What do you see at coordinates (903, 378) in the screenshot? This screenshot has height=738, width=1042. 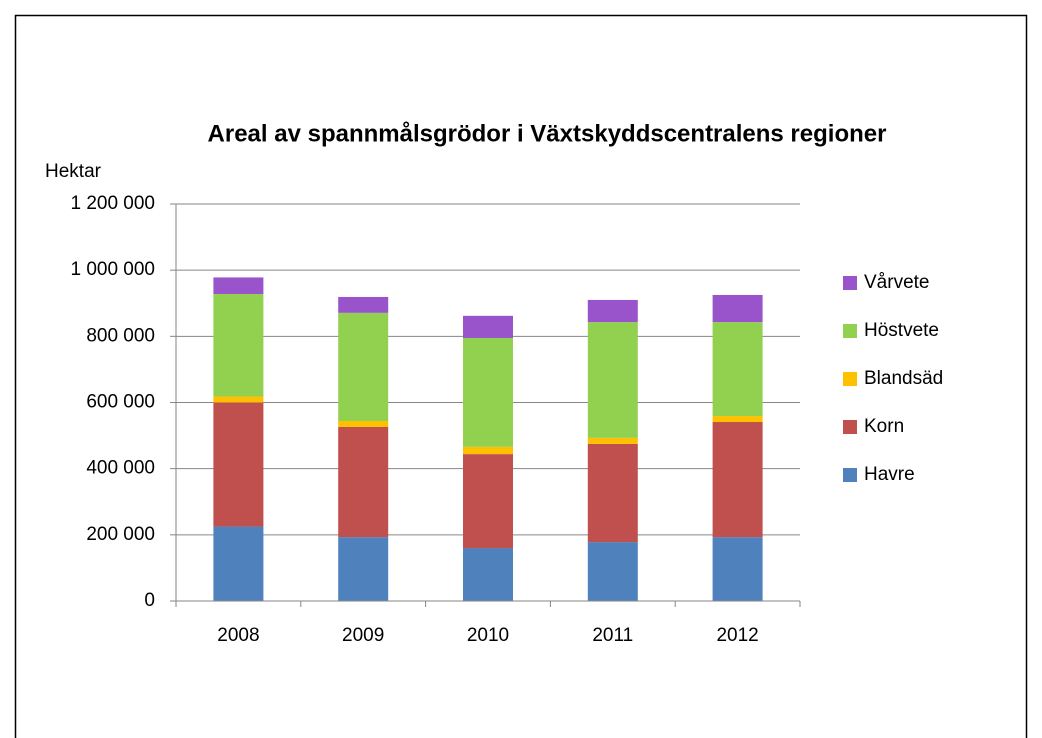 I see `legend-label: Blandsäd` at bounding box center [903, 378].